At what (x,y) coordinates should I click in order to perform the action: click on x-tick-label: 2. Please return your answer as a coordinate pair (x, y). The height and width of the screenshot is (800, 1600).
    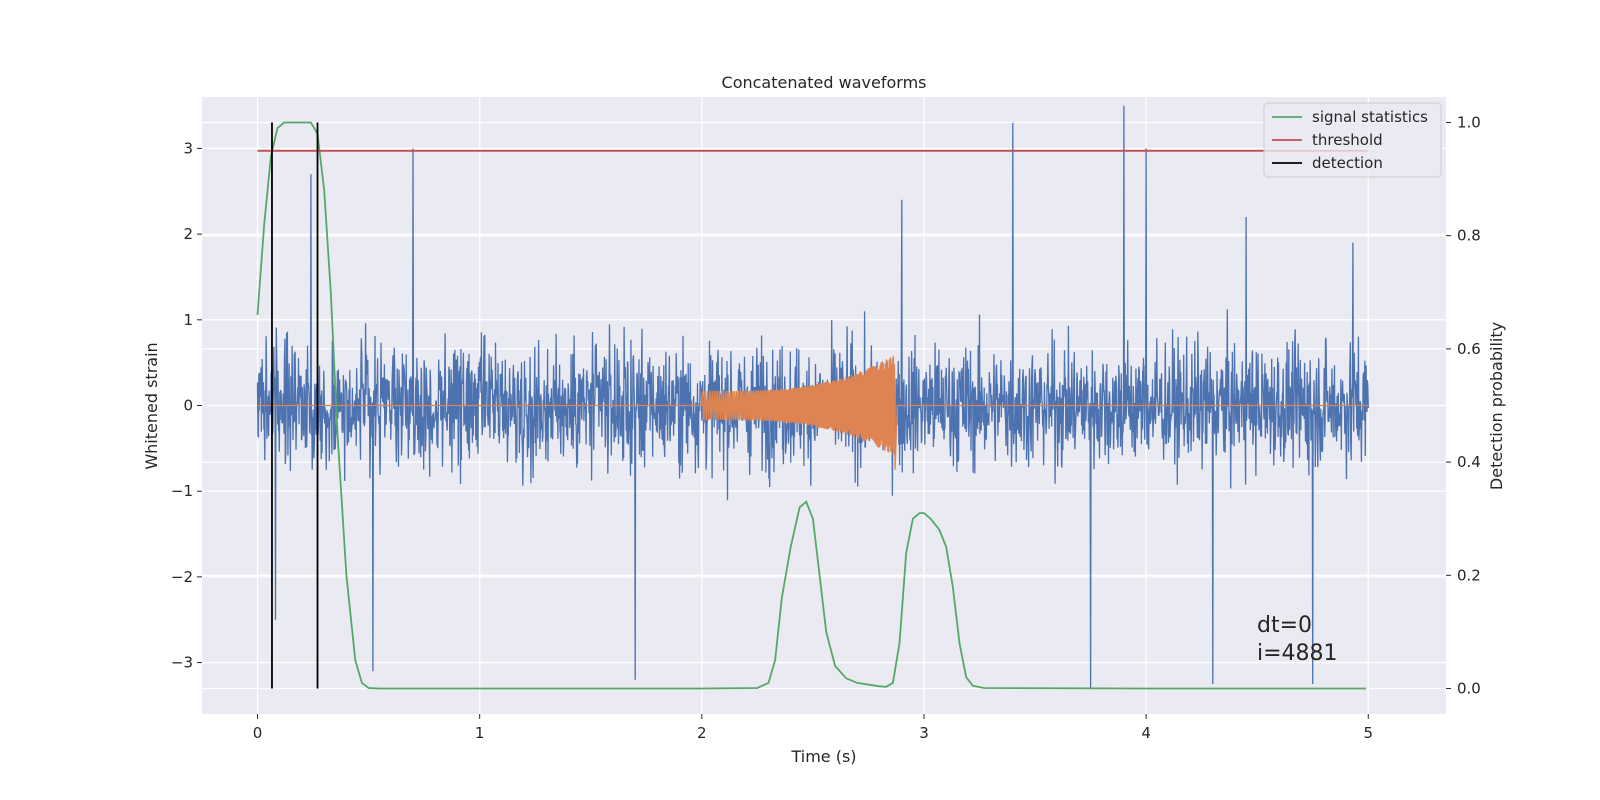
    Looking at the image, I should click on (702, 733).